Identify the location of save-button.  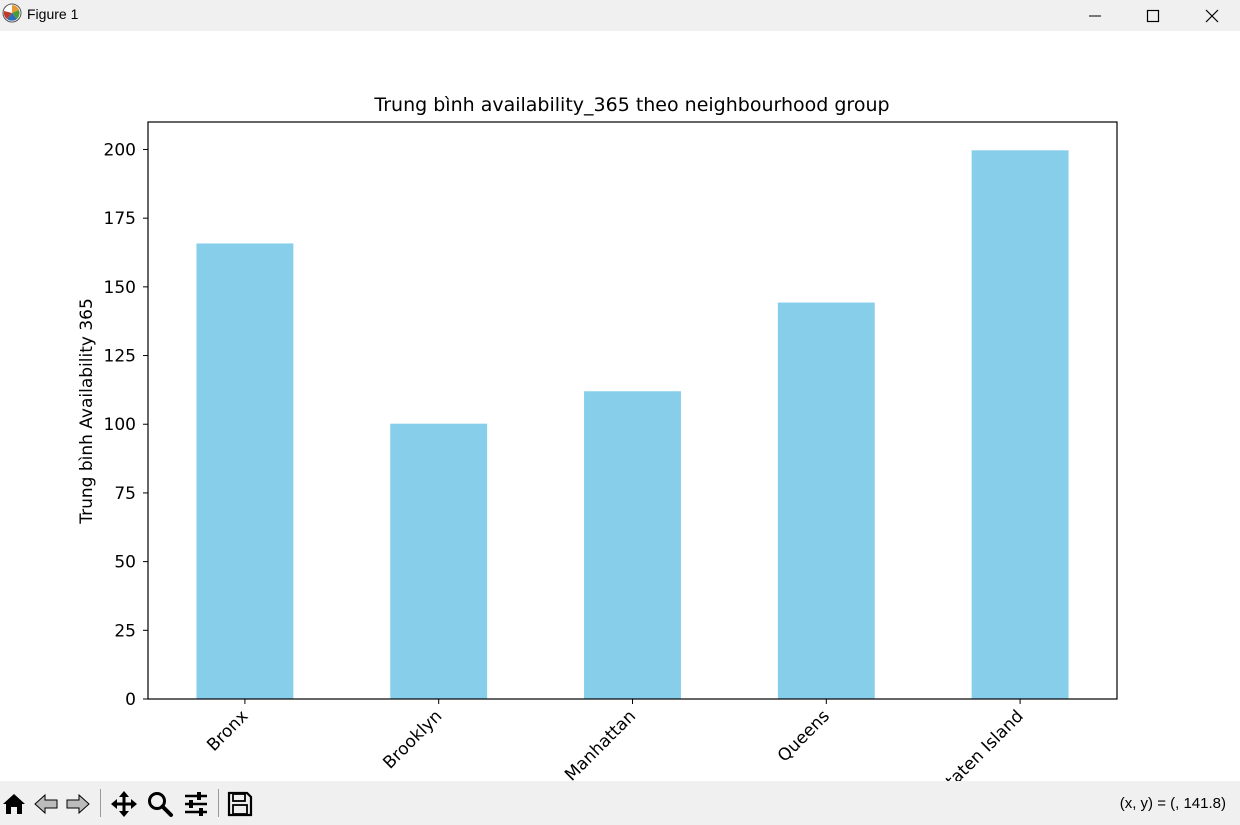
(240, 804).